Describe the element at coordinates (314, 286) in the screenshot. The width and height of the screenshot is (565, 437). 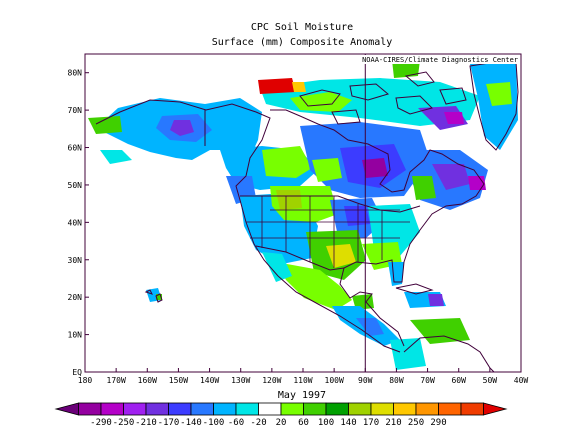
I see `anomaly-region-mexico` at that location.